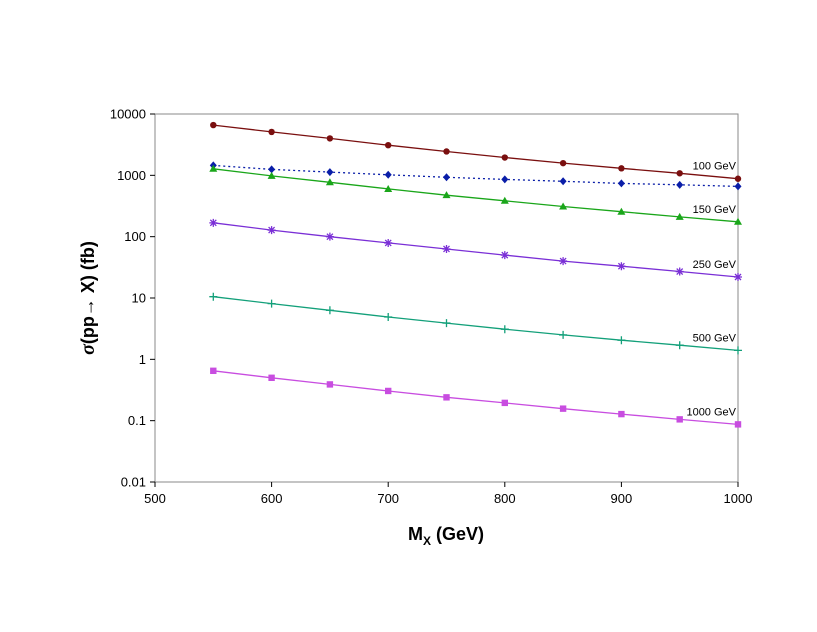  What do you see at coordinates (715, 210) in the screenshot?
I see `series-label: 150 GeV` at bounding box center [715, 210].